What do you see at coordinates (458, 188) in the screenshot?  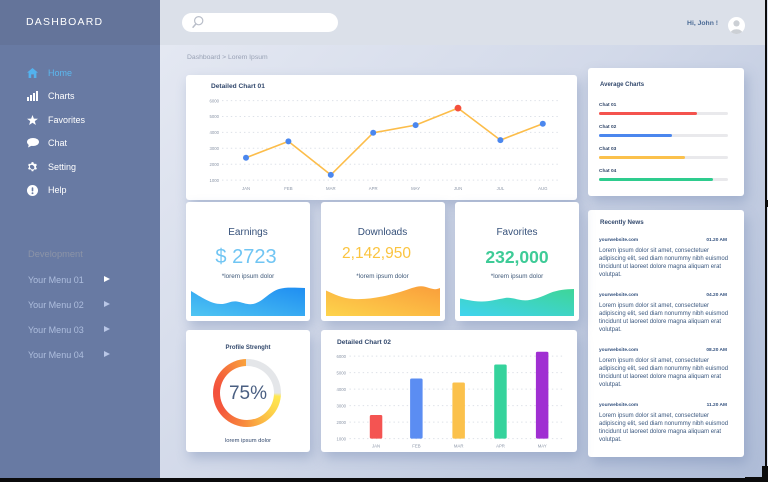 I see `svg-text: JUN` at bounding box center [458, 188].